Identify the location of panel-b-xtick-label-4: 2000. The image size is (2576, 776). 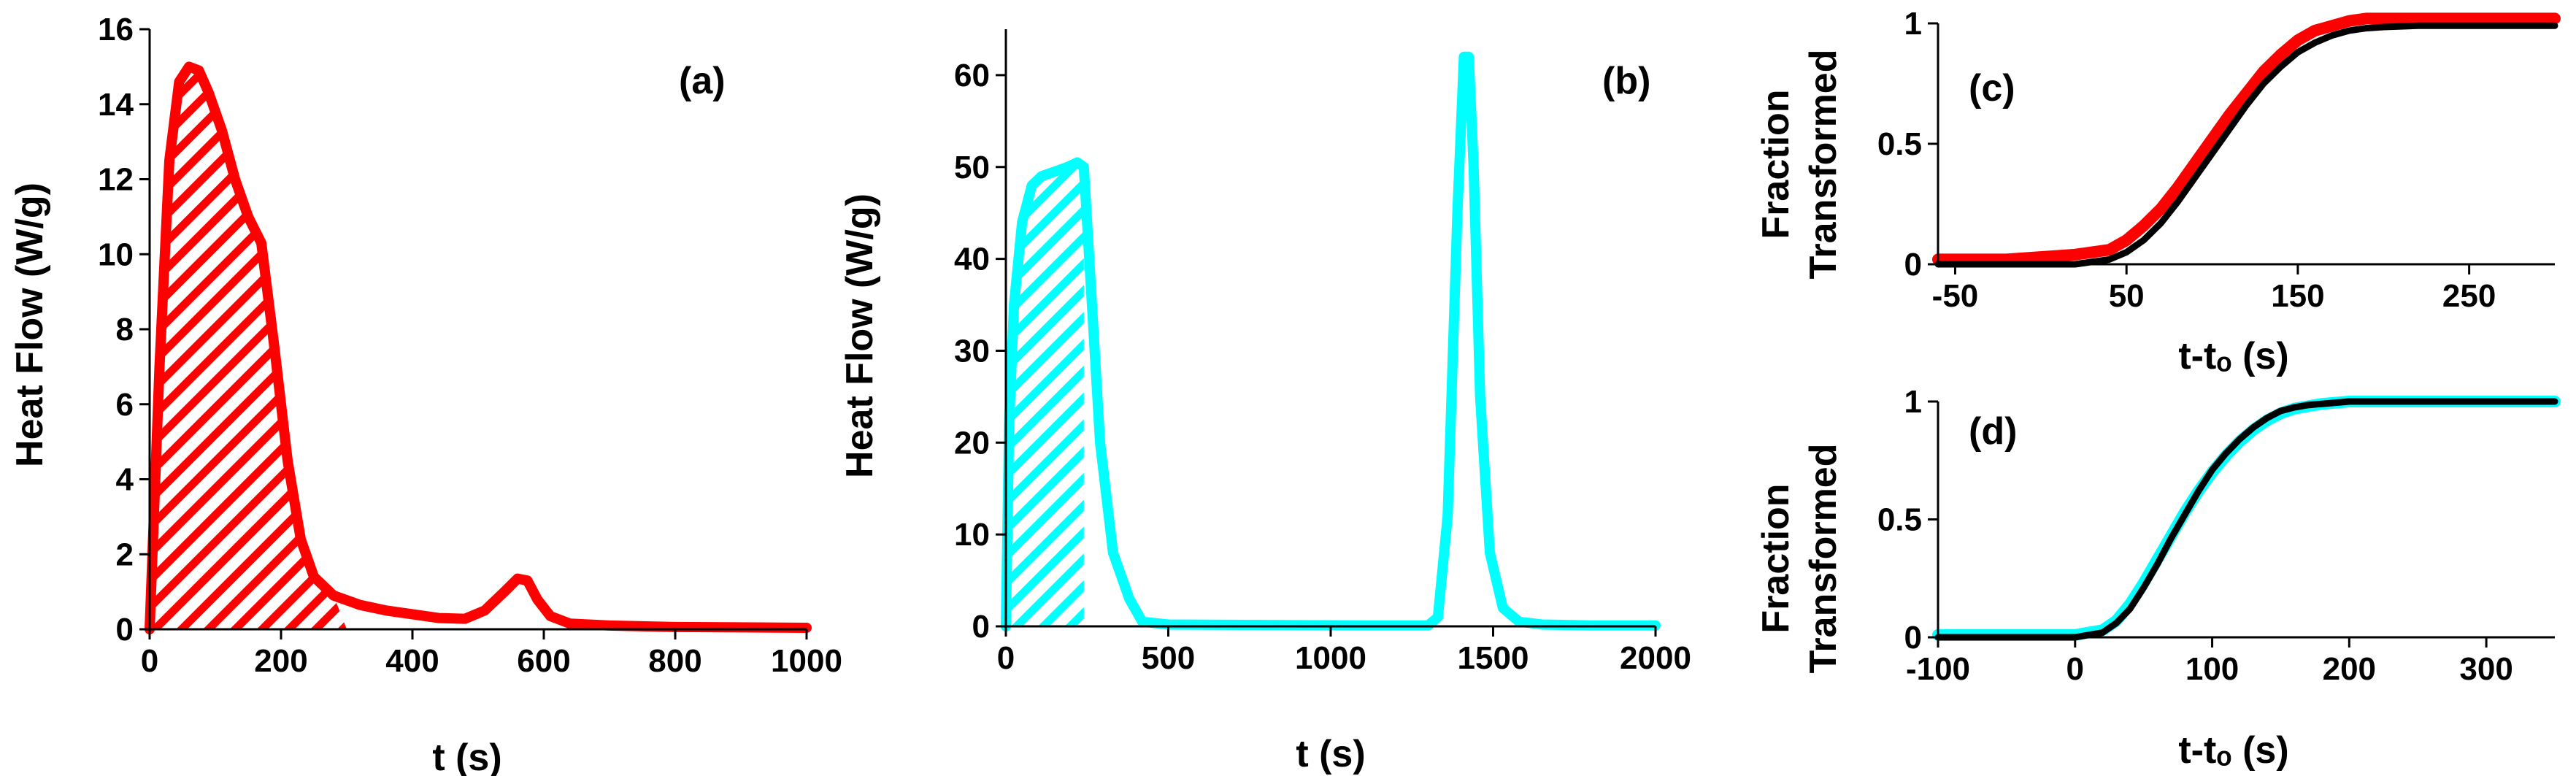
(1655, 658).